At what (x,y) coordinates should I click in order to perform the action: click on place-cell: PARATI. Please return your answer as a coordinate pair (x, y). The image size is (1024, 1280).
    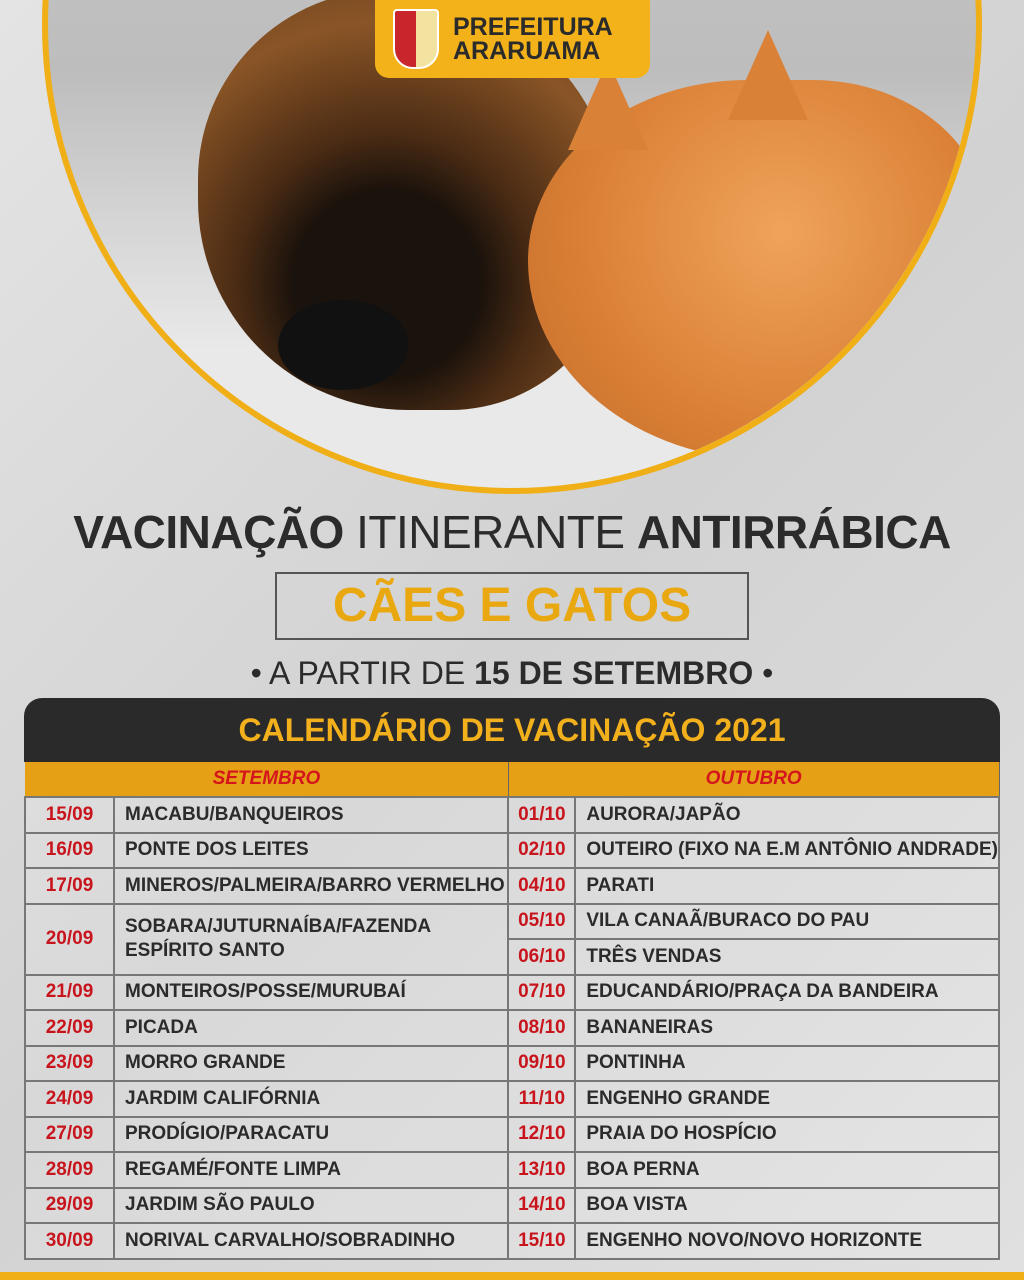
    Looking at the image, I should click on (787, 886).